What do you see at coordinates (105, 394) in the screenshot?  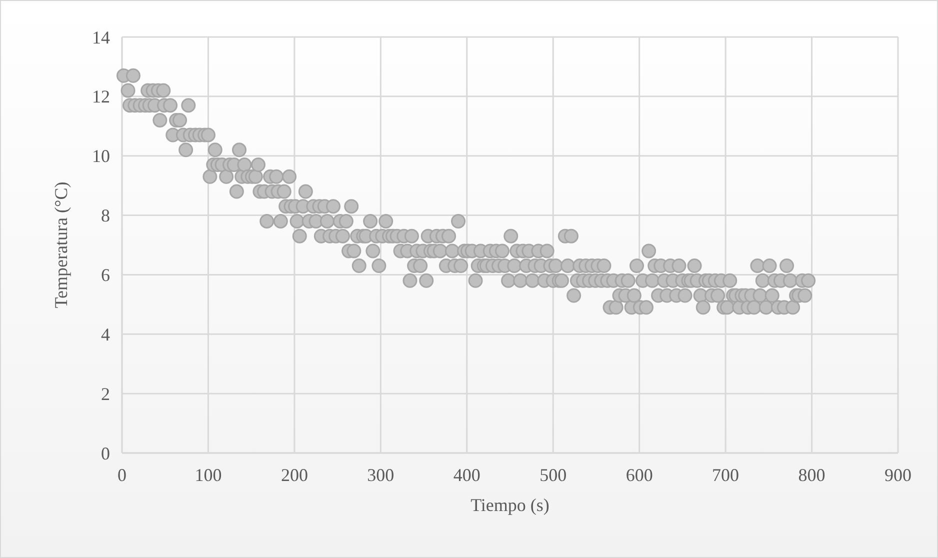 I see `y-tick-label: 2` at bounding box center [105, 394].